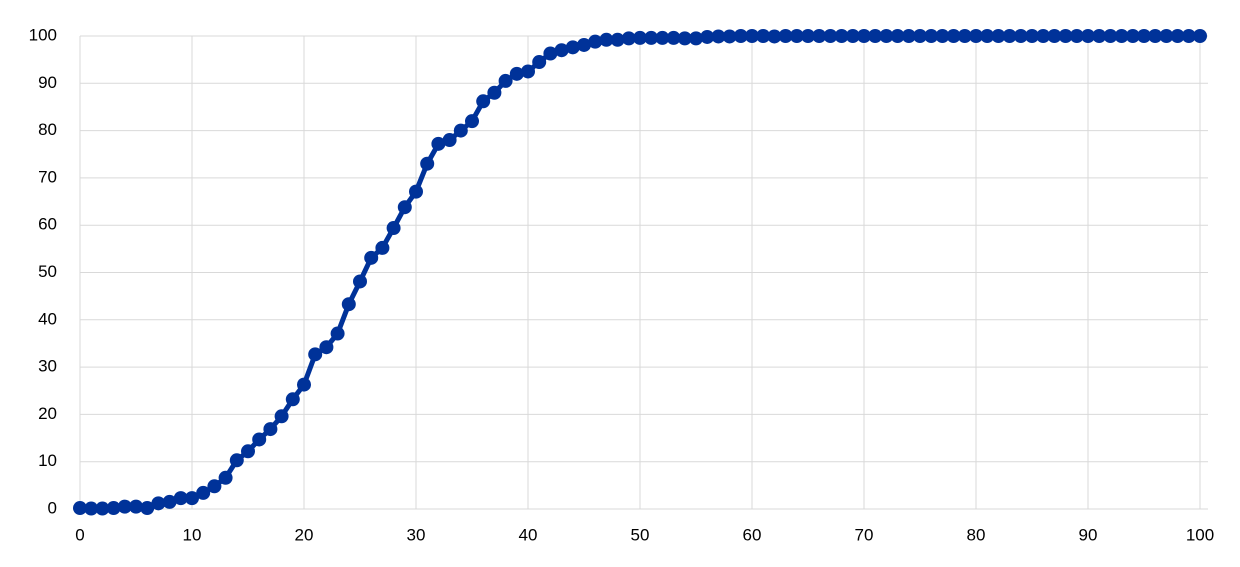 The height and width of the screenshot is (567, 1240). What do you see at coordinates (43, 34) in the screenshot?
I see `y-tick-label: 100` at bounding box center [43, 34].